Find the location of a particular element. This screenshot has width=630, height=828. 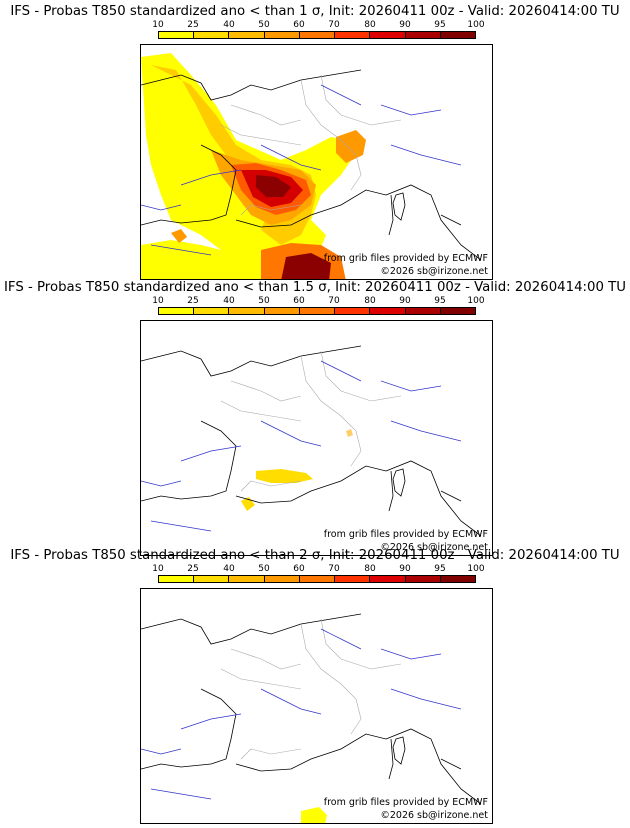

prob-area-iberia is located at coordinates (179, 236).